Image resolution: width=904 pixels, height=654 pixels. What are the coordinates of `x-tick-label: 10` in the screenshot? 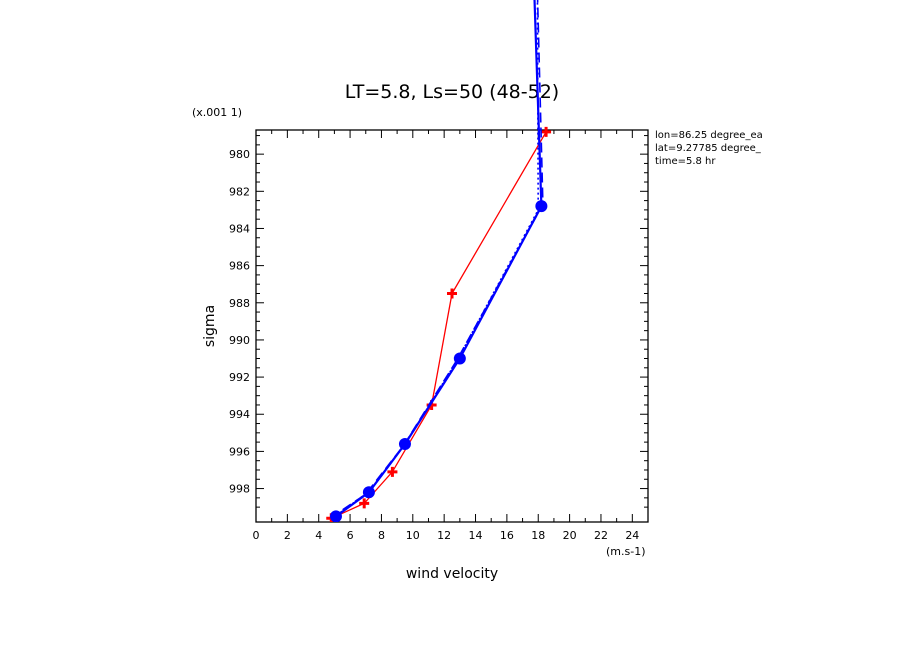 It's located at (413, 535).